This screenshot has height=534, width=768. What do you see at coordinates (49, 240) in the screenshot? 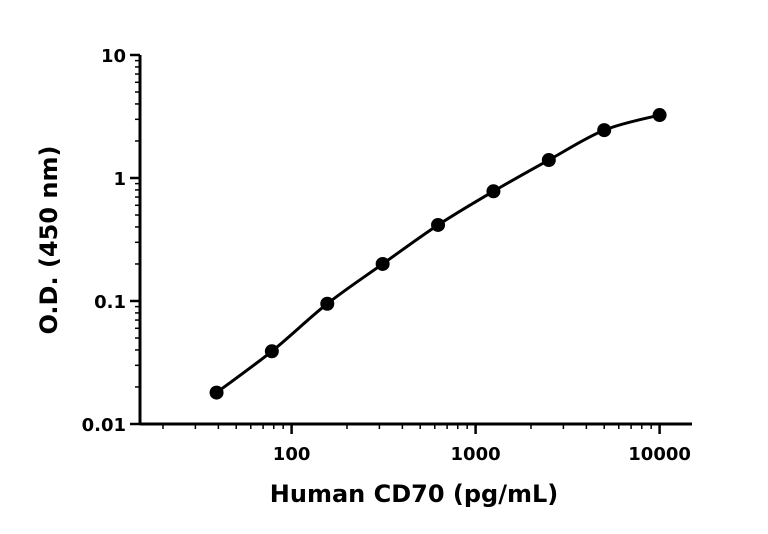
I see `y-axis-title: O.D. (450 nm)` at bounding box center [49, 240].